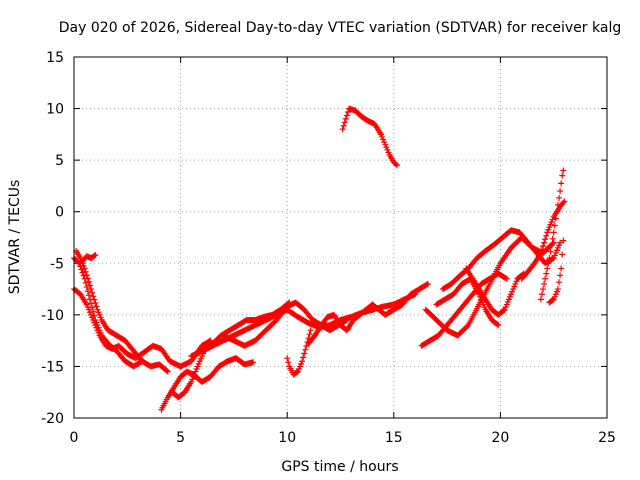  I want to click on y-tick-label: -20, so click(52, 419).